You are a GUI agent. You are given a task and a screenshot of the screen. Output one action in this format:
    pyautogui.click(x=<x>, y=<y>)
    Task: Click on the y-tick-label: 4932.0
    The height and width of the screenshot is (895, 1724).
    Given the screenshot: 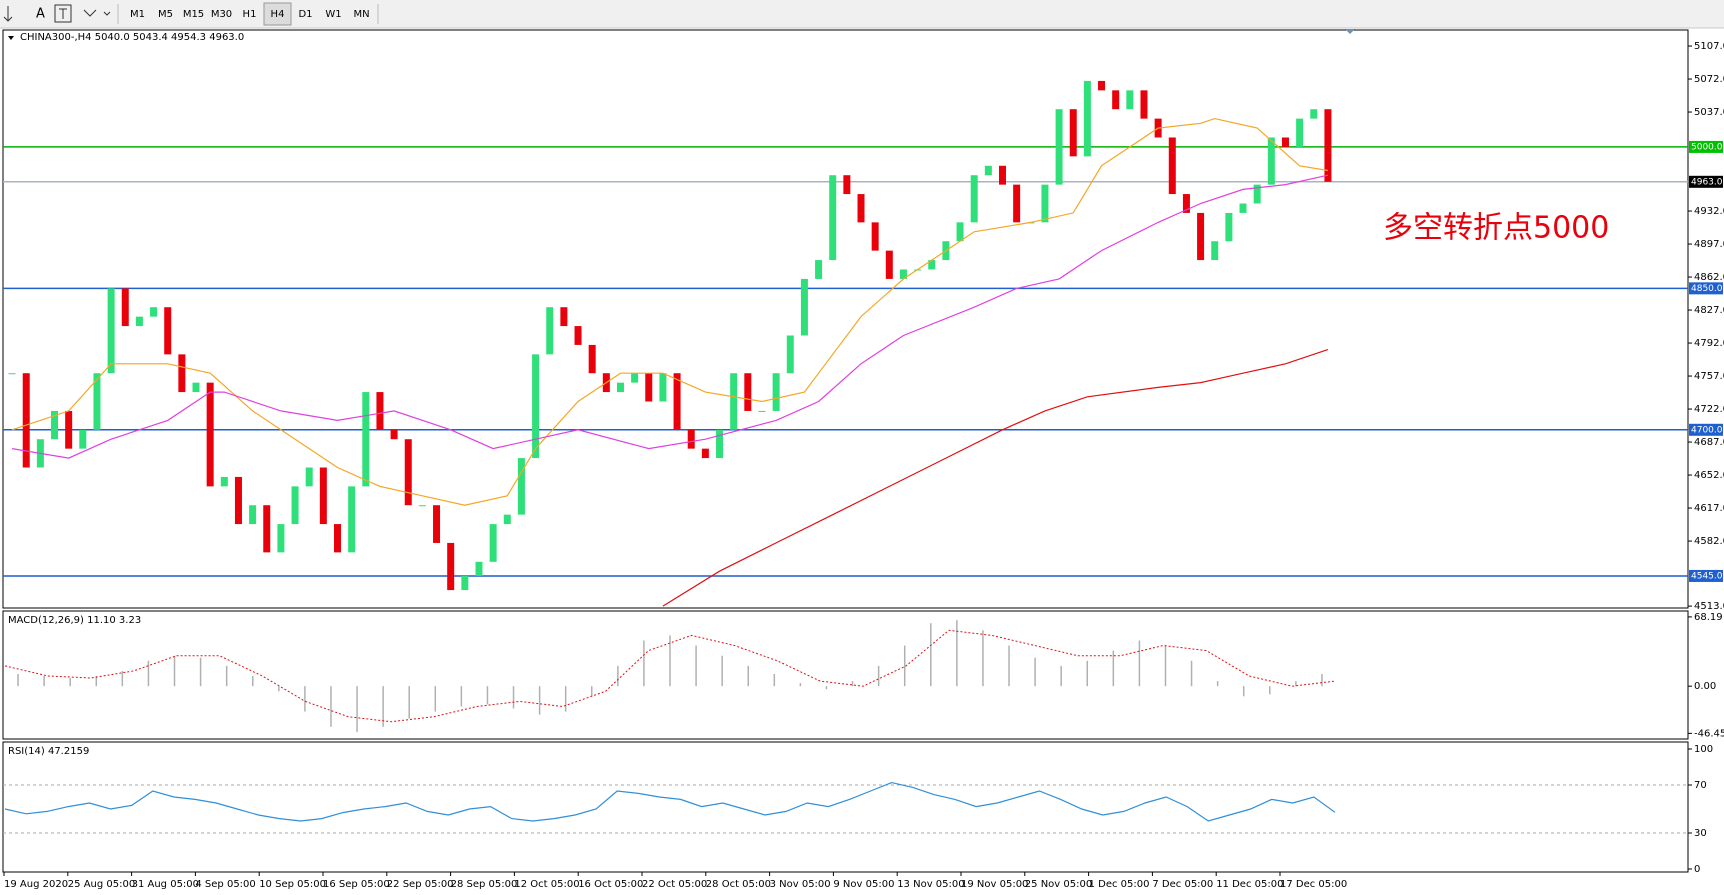 What is the action you would take?
    pyautogui.click(x=1709, y=211)
    